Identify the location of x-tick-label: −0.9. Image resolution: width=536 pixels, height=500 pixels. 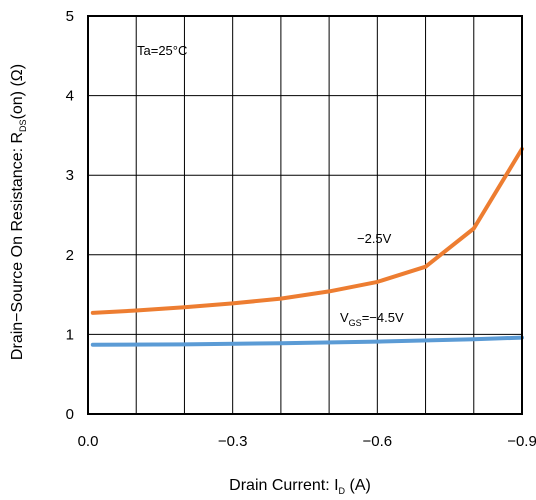
(521, 441).